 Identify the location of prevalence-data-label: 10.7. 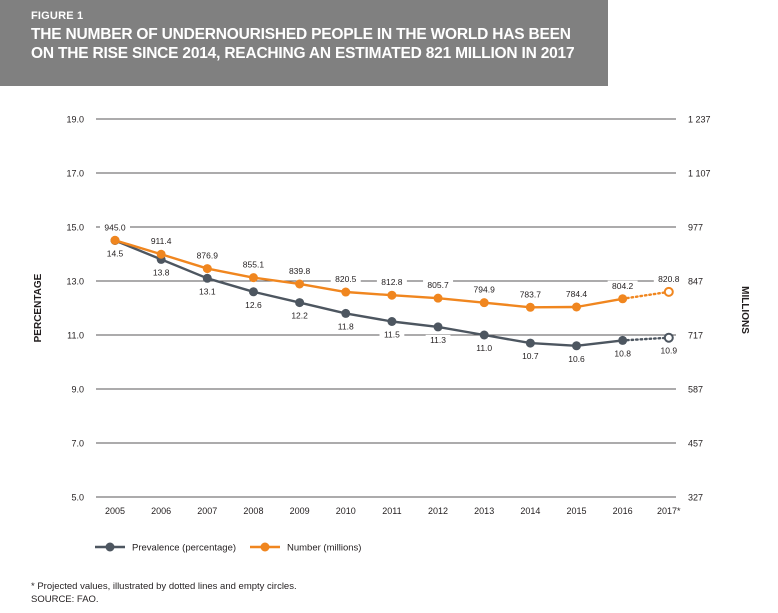
(530, 356).